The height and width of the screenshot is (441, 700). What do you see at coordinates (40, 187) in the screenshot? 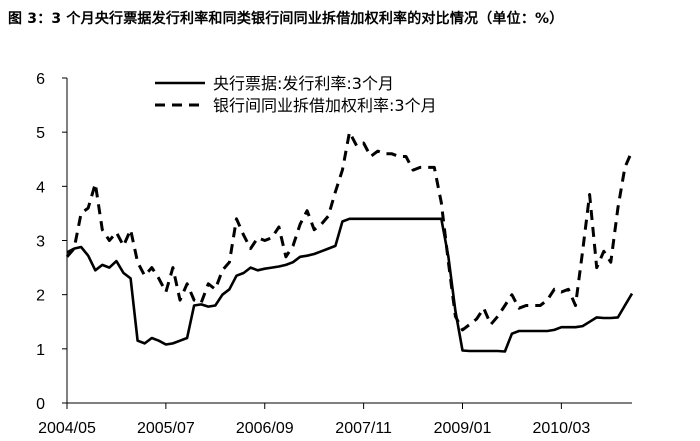
I see `y-tick-label: 4` at bounding box center [40, 187].